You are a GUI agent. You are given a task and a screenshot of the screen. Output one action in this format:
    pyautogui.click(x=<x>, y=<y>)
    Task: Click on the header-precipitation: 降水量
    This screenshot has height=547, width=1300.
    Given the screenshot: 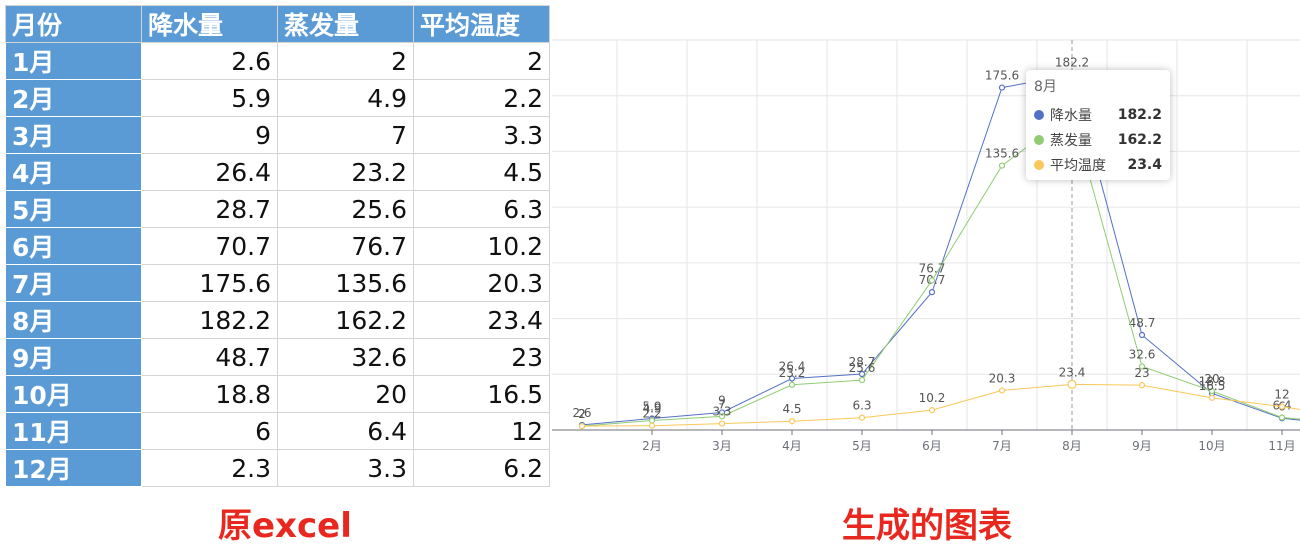 What is the action you would take?
    pyautogui.click(x=209, y=24)
    